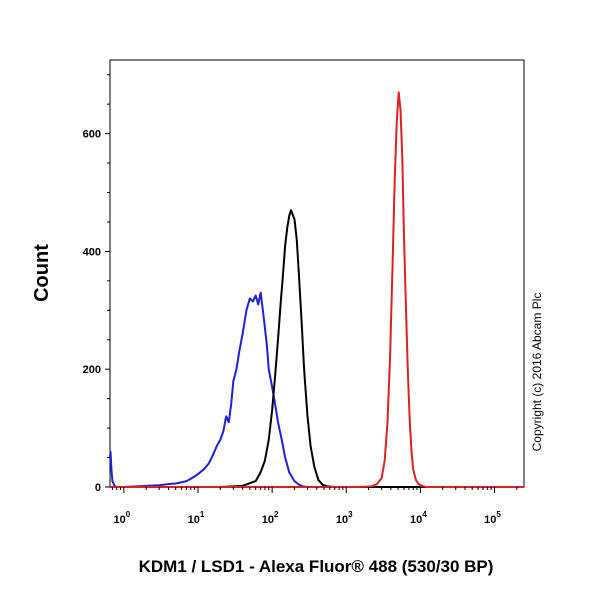 Image resolution: width=600 pixels, height=600 pixels. Describe the element at coordinates (92, 135) in the screenshot. I see `y-tick-label: 600` at that location.